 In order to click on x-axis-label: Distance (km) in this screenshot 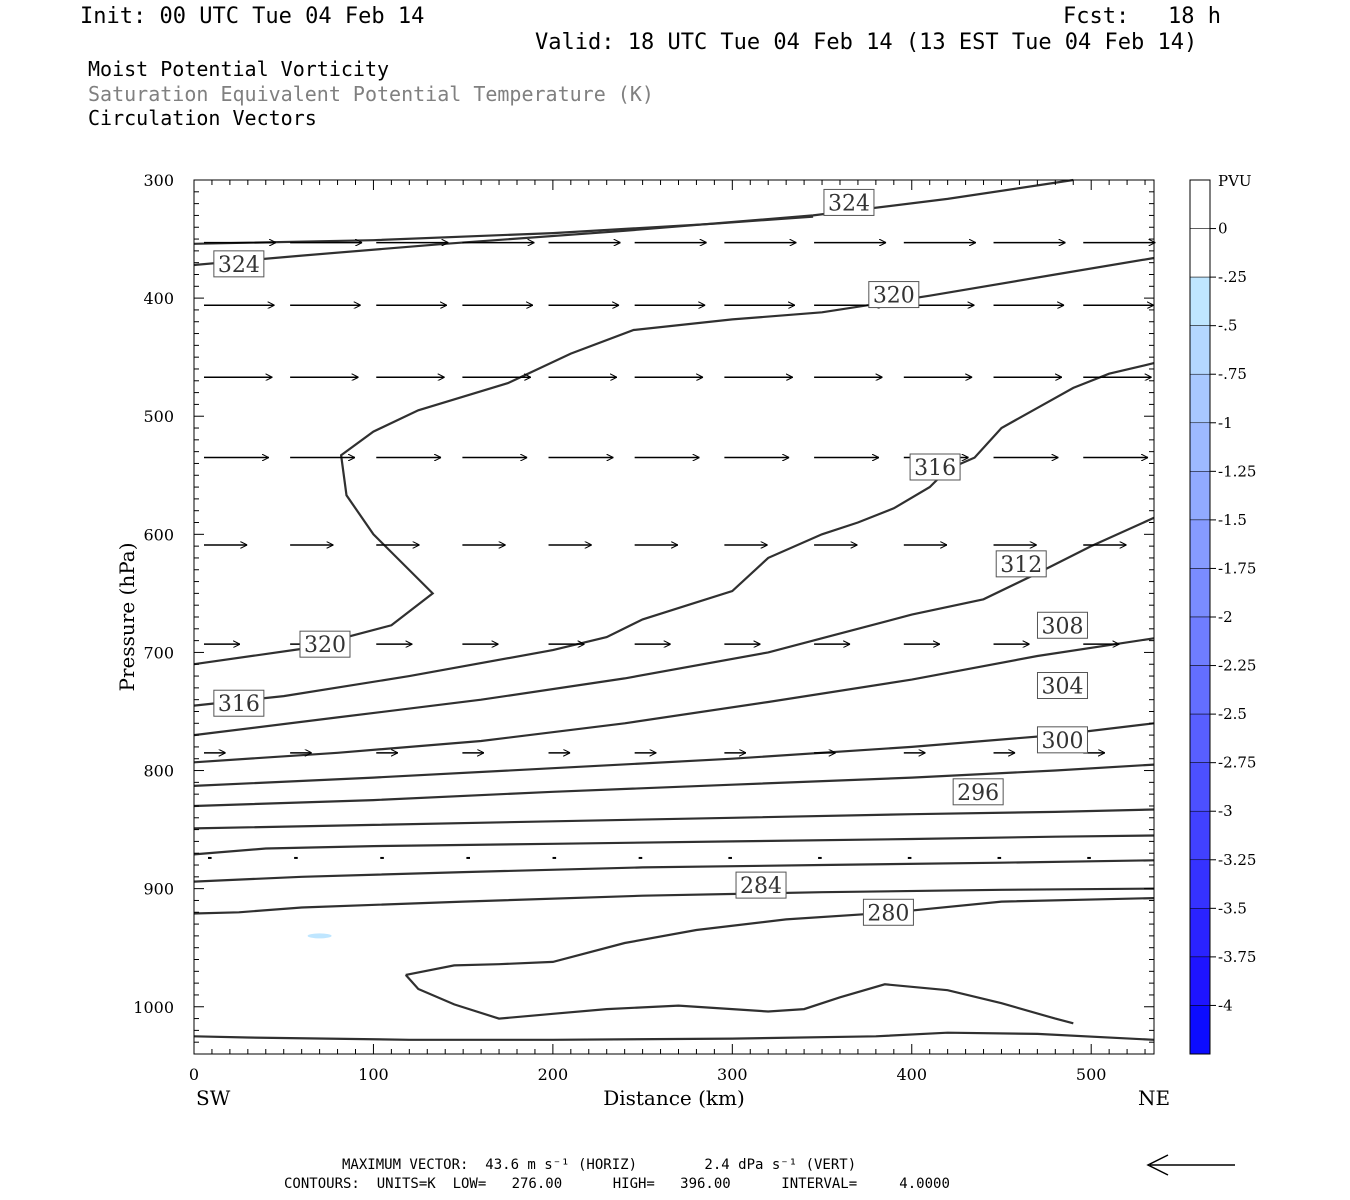, I will do `click(674, 1098)`.